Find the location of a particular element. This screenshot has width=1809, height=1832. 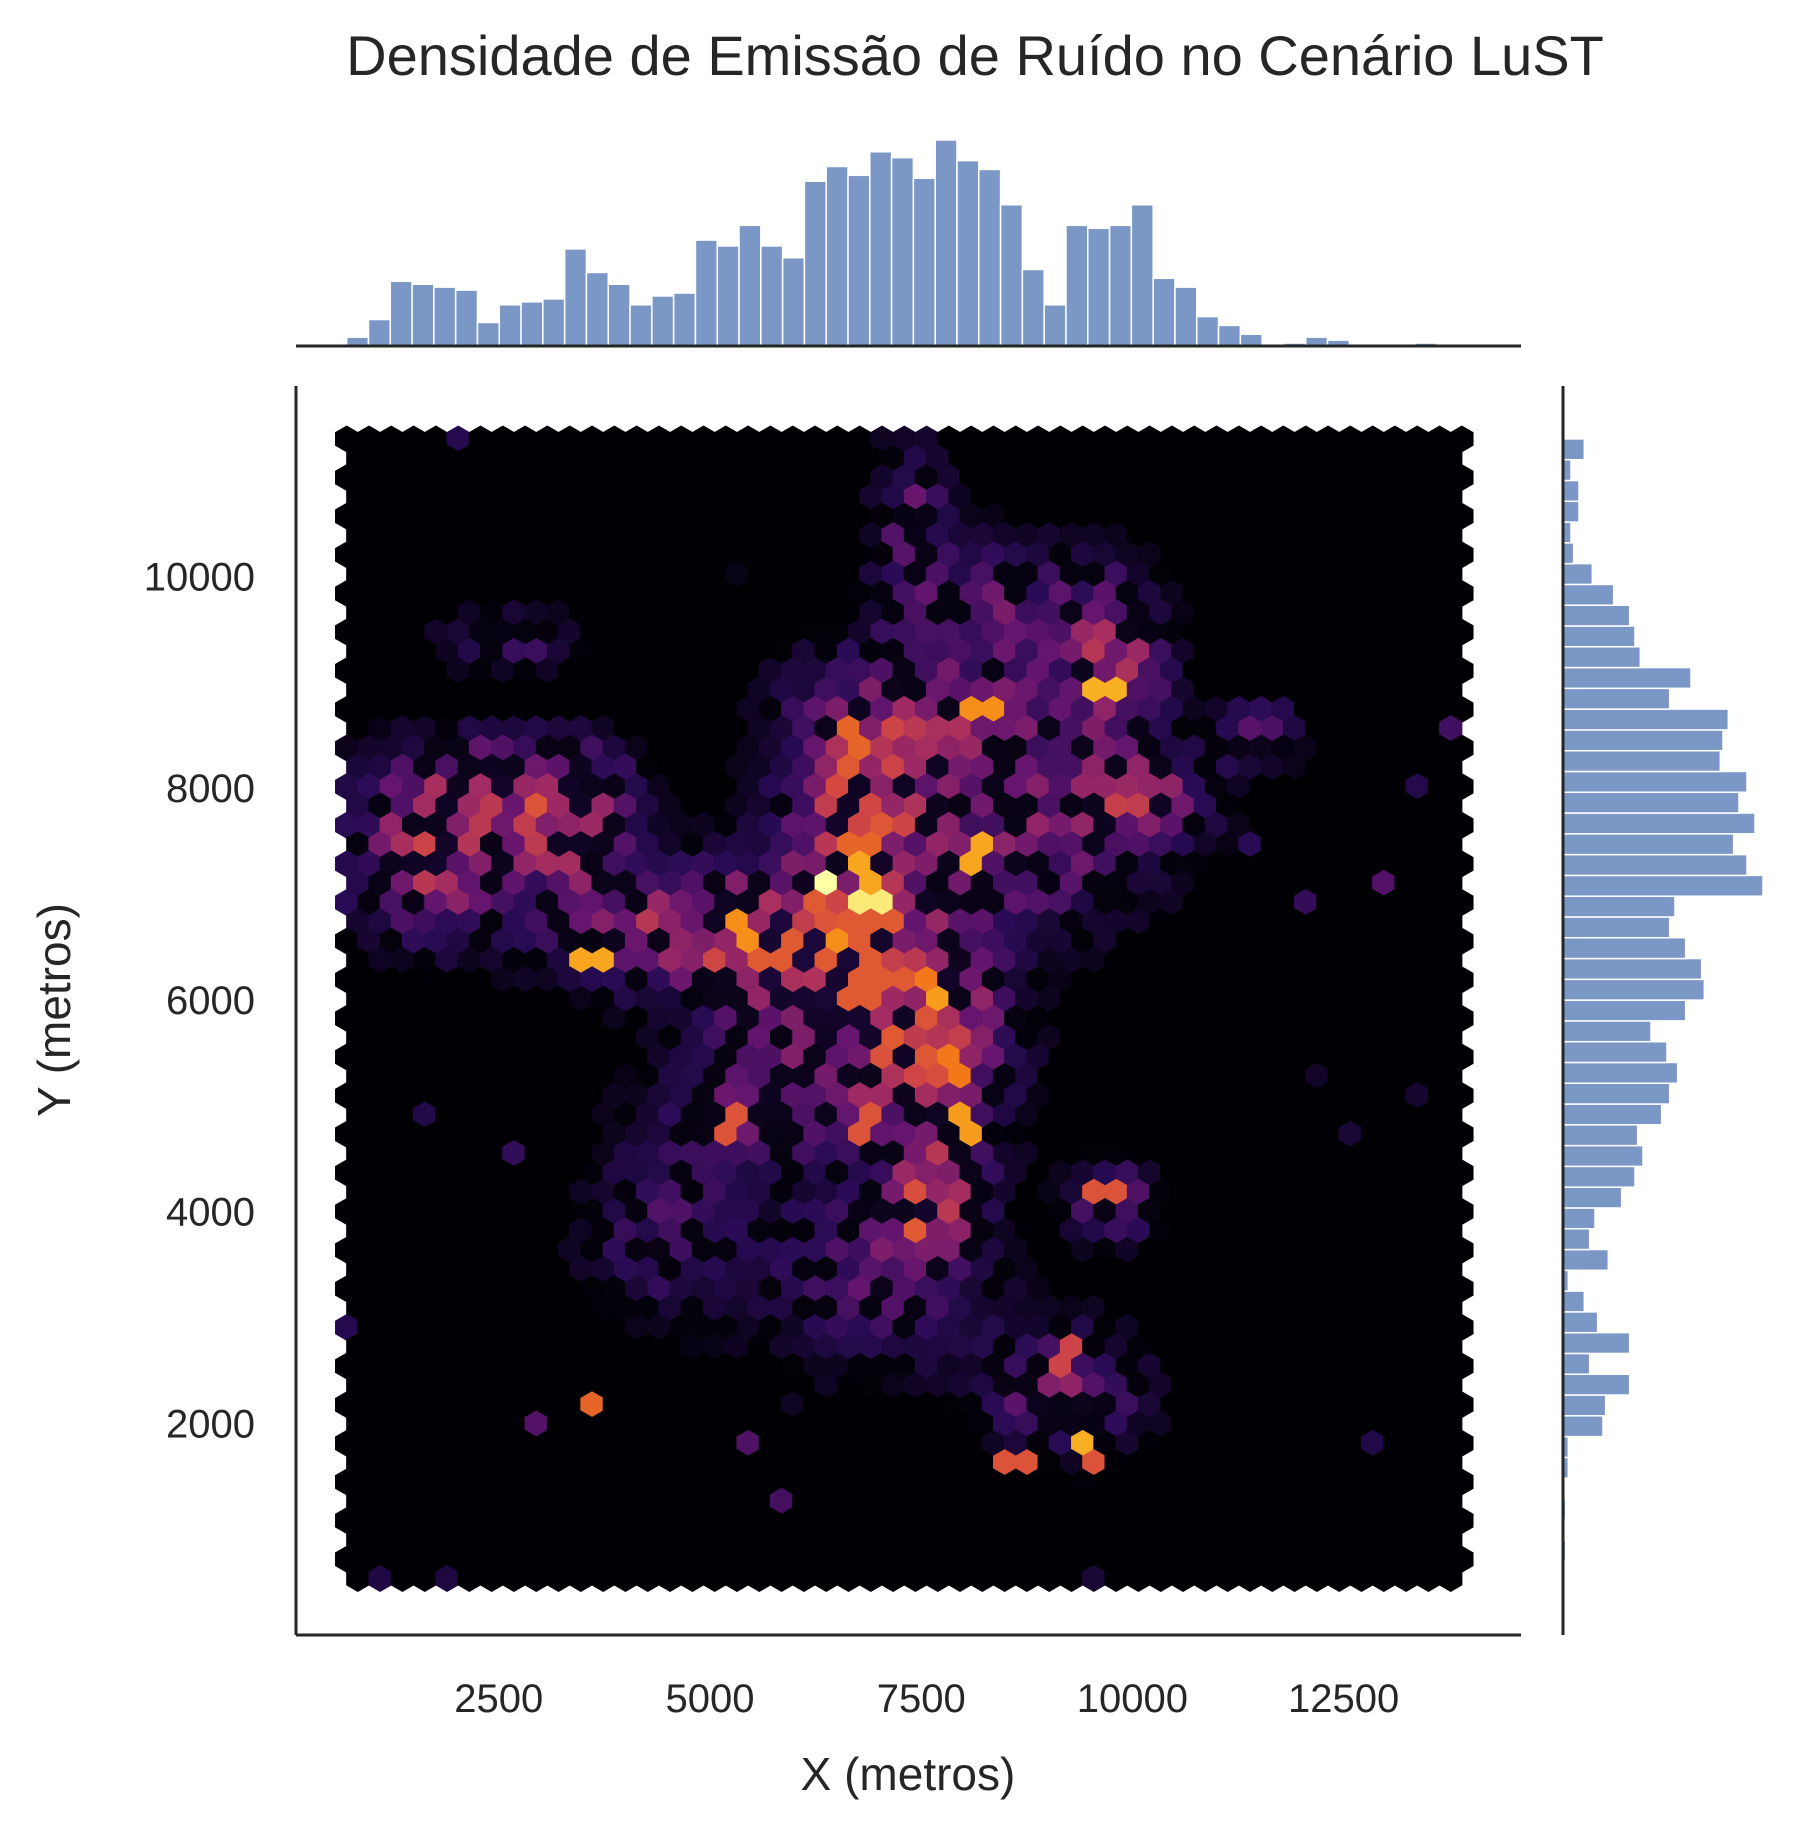

right-histogram-bar is located at coordinates (1592, 1197).